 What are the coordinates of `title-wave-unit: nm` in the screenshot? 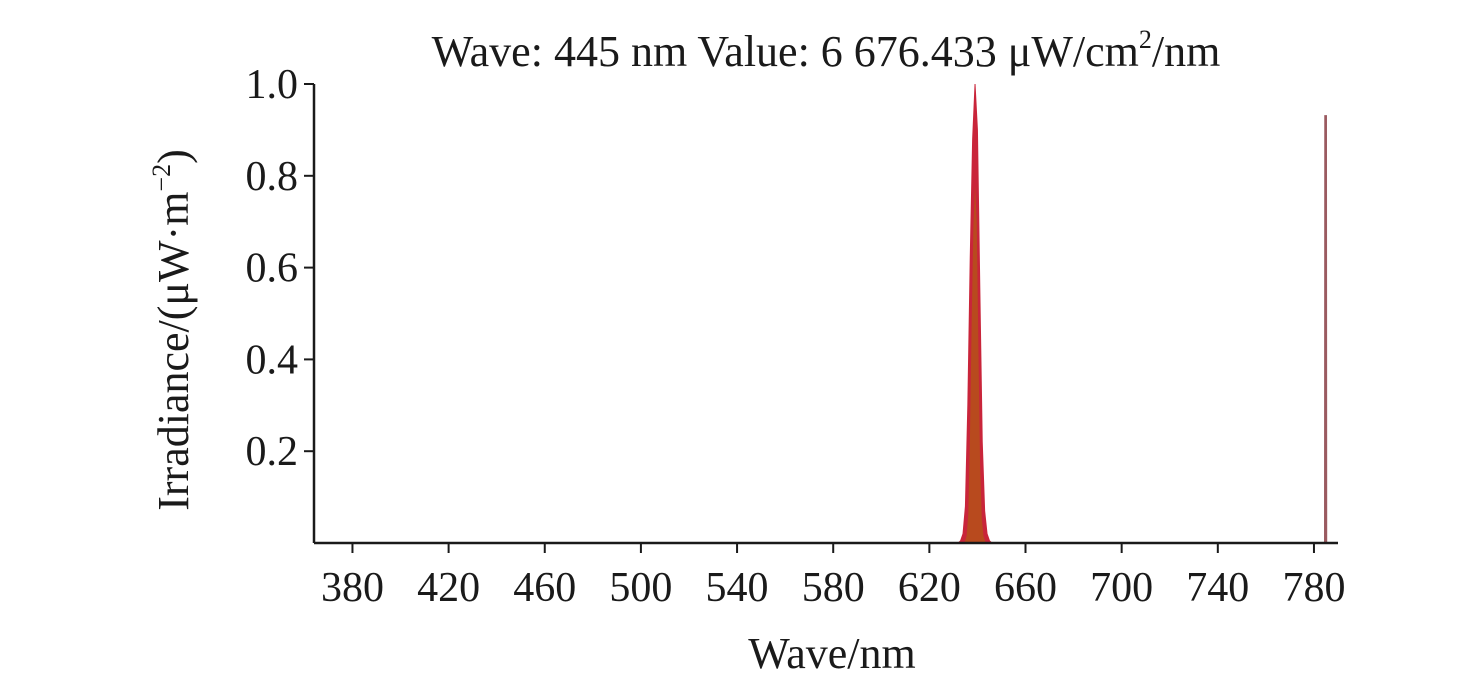 It's located at (659, 51).